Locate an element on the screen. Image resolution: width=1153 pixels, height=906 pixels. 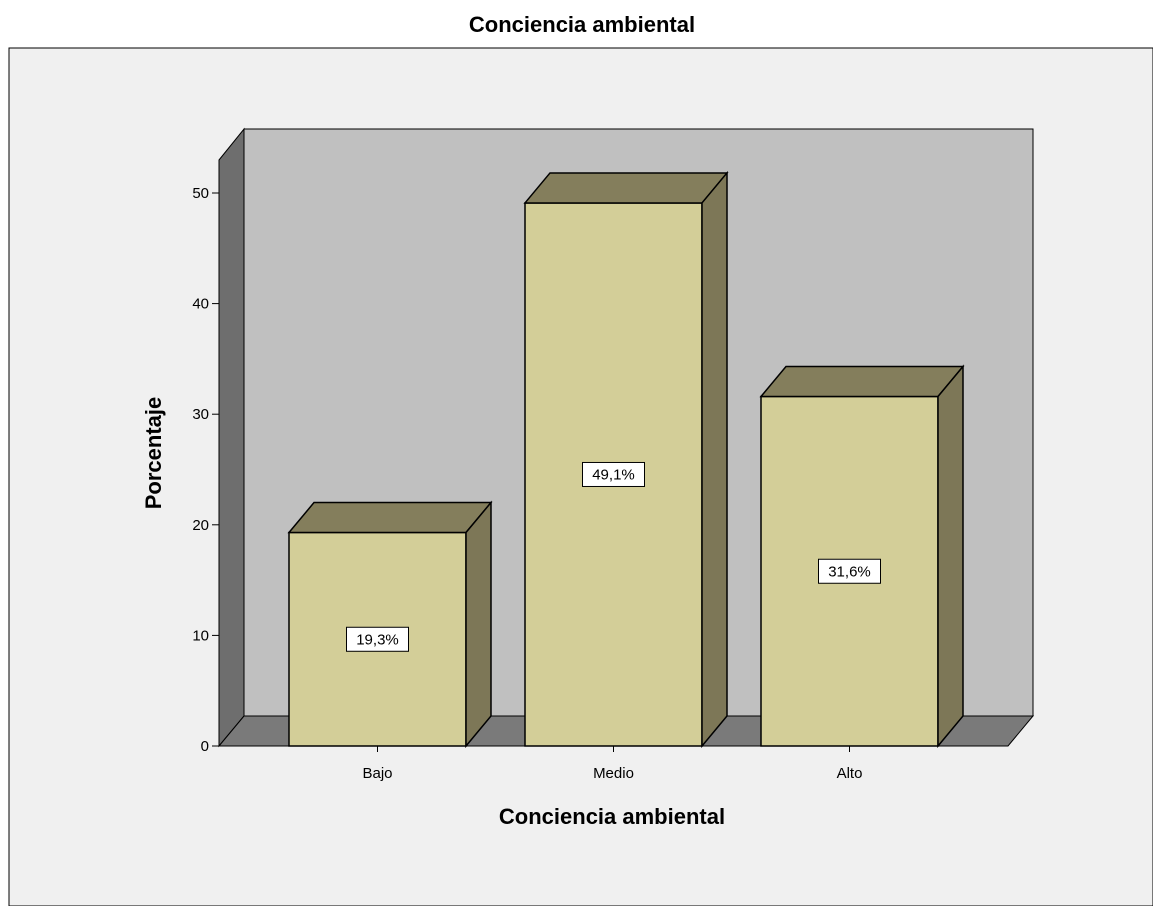
y-axis-title: Porcentaje is located at coordinates (153, 453).